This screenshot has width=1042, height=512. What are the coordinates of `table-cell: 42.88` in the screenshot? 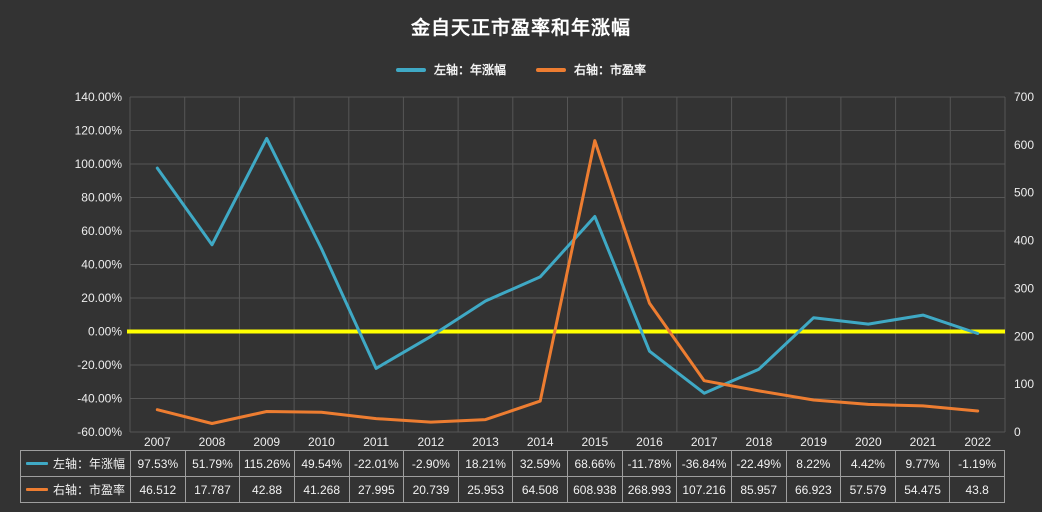 It's located at (267, 490).